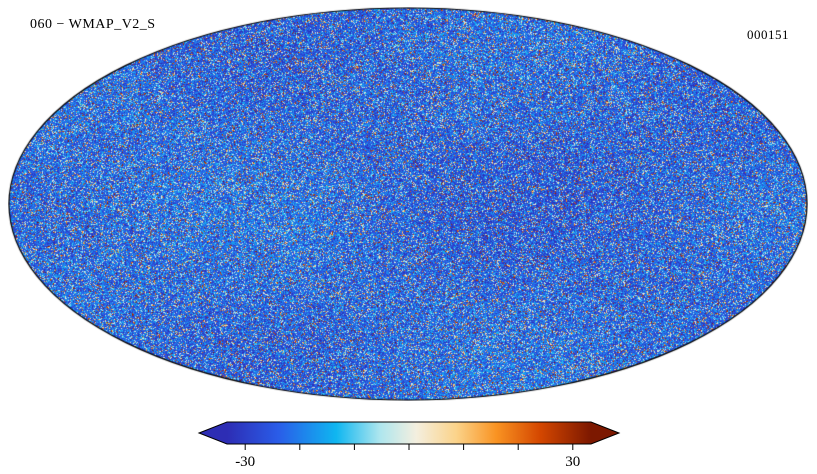  I want to click on colorbar-gradient, so click(409, 433).